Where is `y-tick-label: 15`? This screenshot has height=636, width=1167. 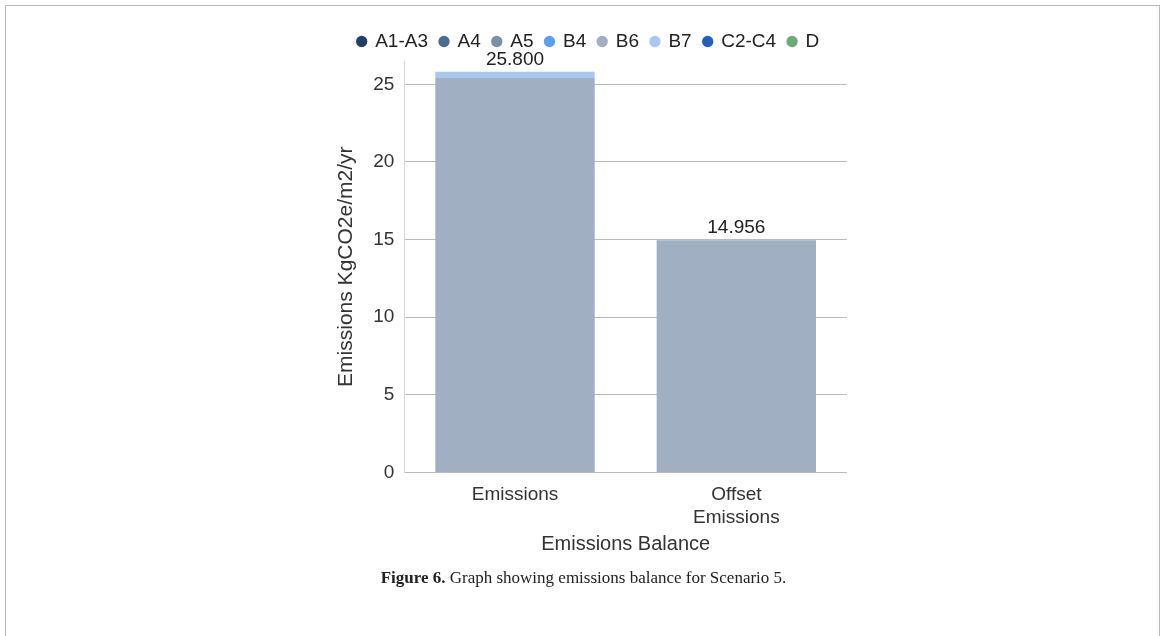 y-tick-label: 15 is located at coordinates (384, 238).